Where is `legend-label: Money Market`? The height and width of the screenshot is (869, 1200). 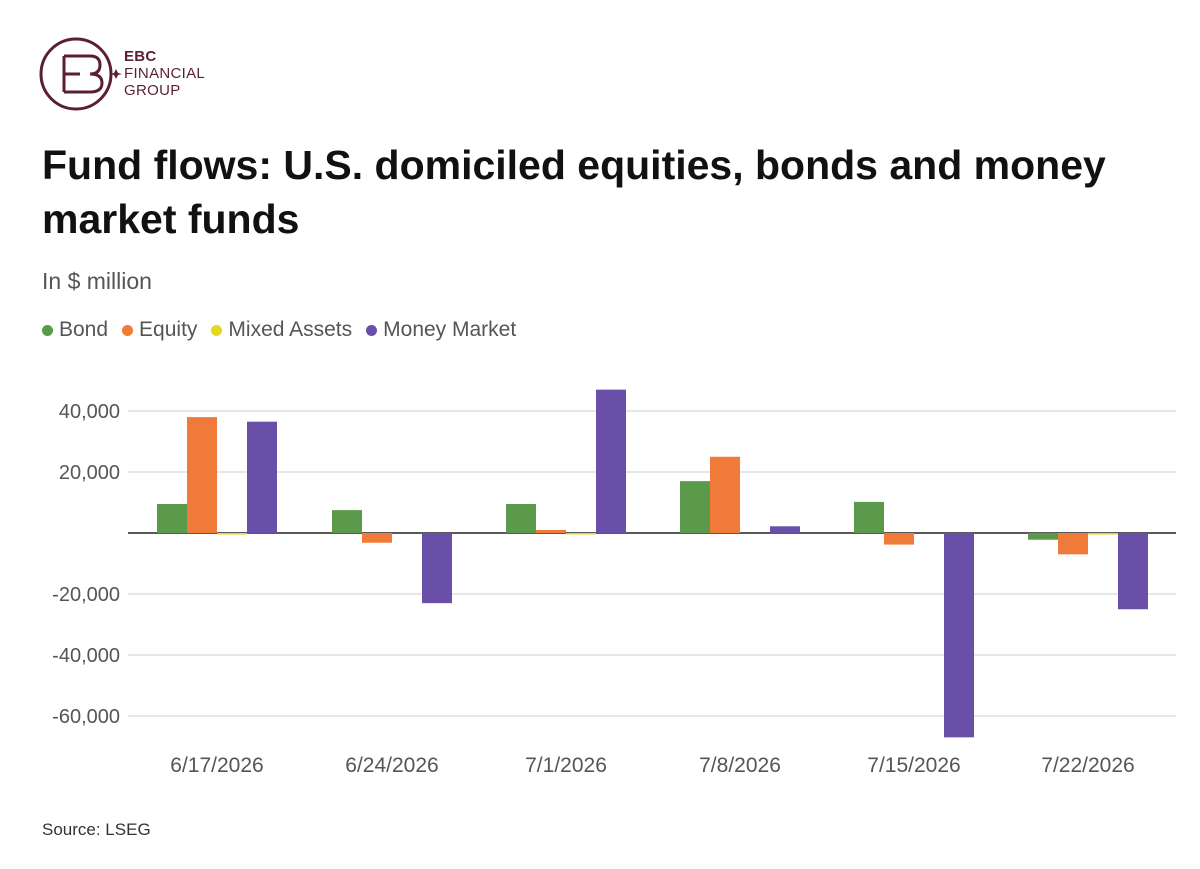
legend-label: Money Market is located at coordinates (450, 329).